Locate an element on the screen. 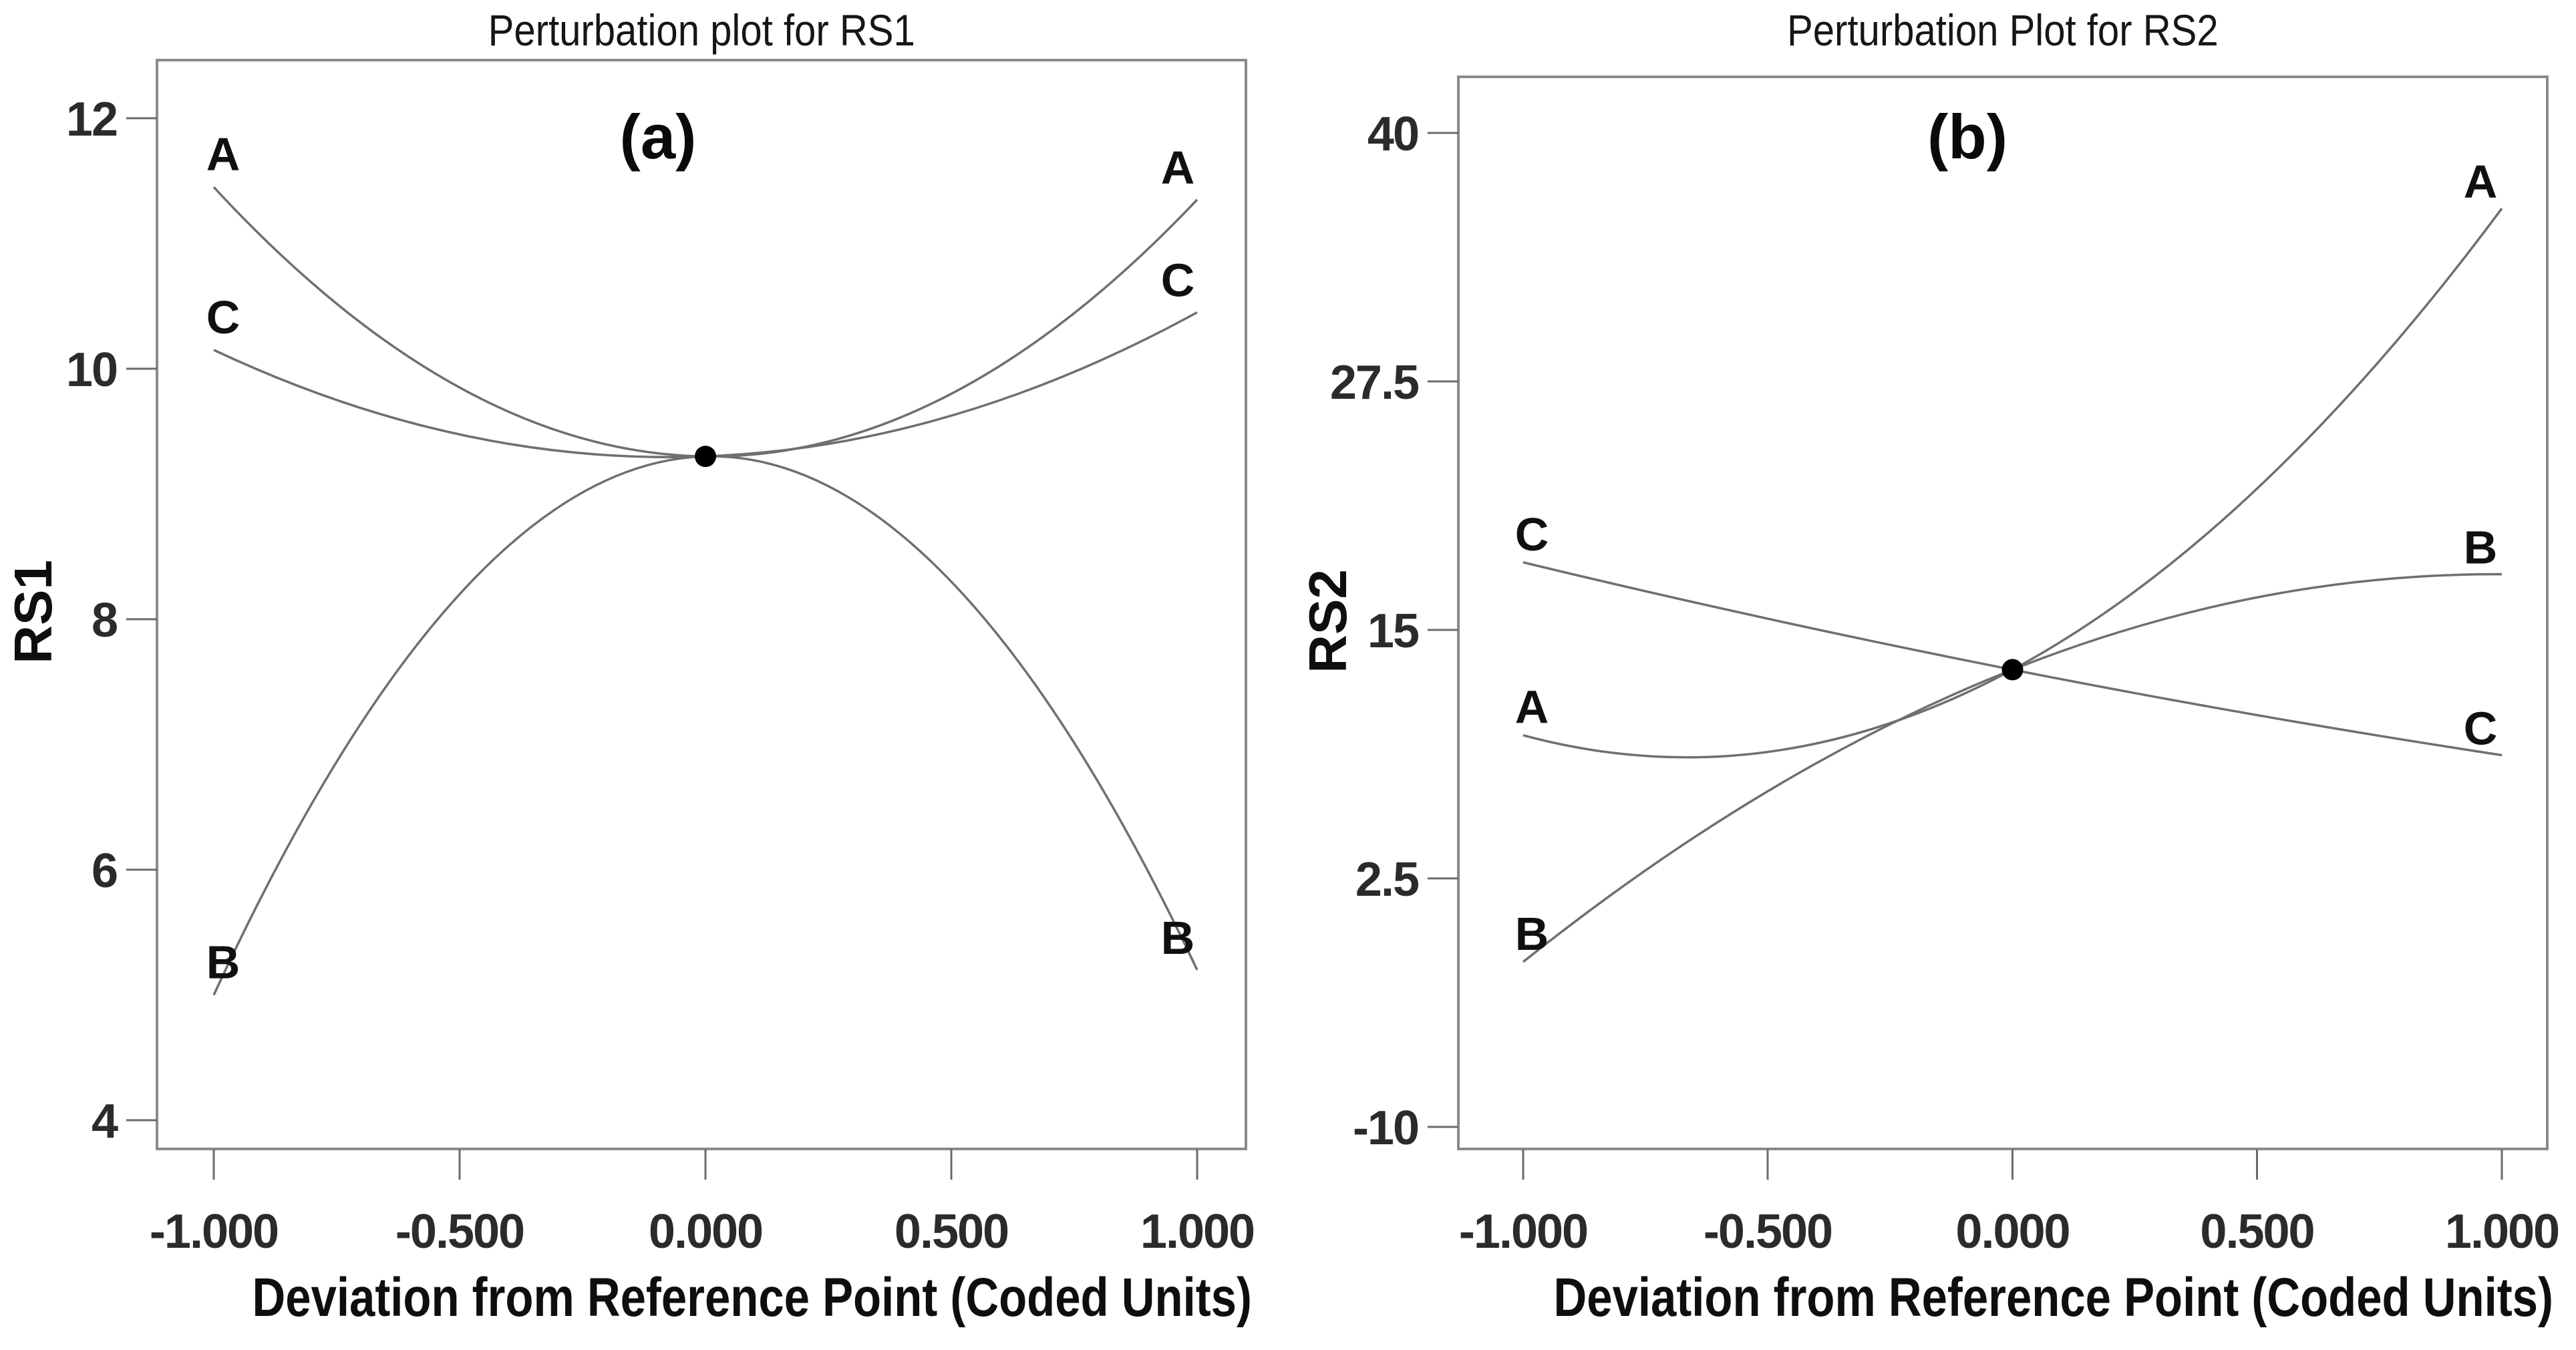  plot-b-title-text: Perturbation Plot for RS2 is located at coordinates (2003, 30).